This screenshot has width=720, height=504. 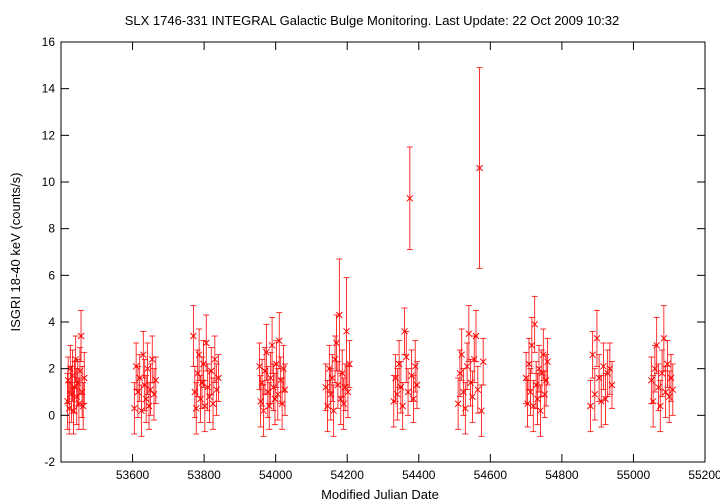 What do you see at coordinates (49, 462) in the screenshot?
I see `y-tick-label: -2` at bounding box center [49, 462].